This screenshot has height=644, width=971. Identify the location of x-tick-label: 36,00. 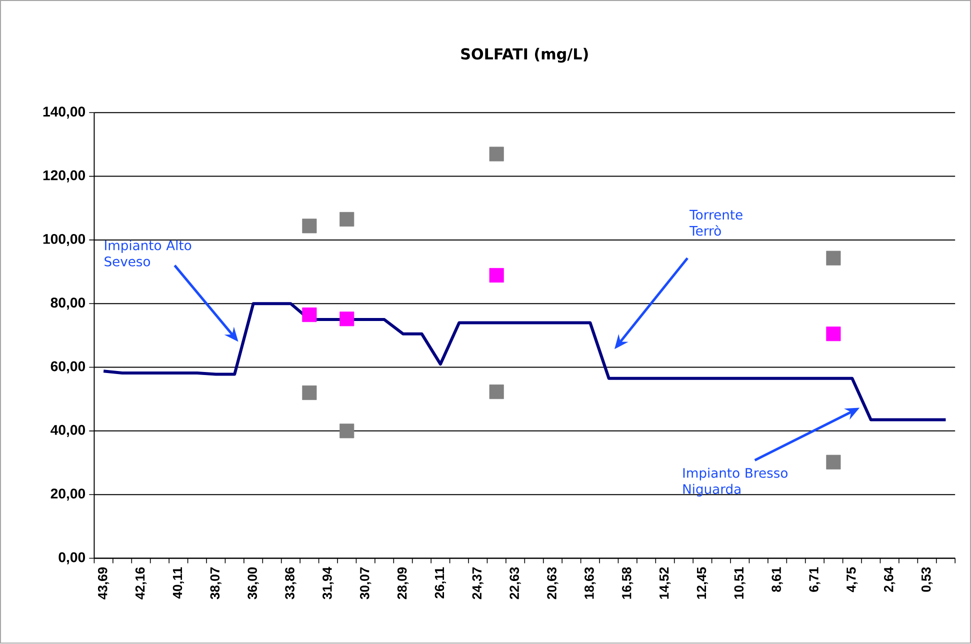
(253, 584).